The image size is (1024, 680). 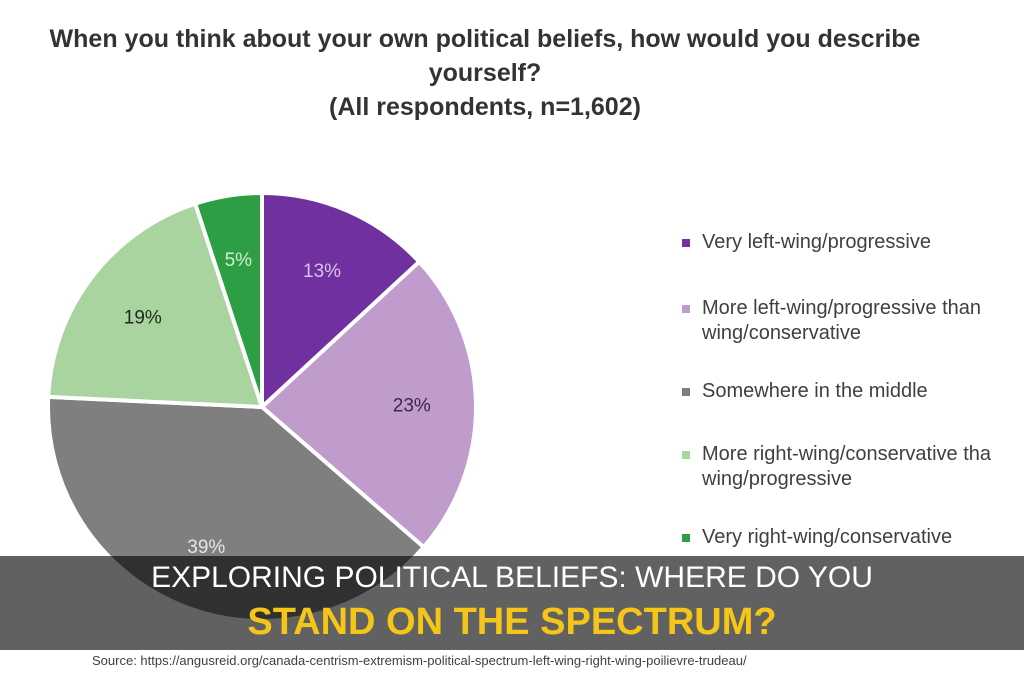 I want to click on legend-item: Very left-wing/progressive, so click(x=853, y=242).